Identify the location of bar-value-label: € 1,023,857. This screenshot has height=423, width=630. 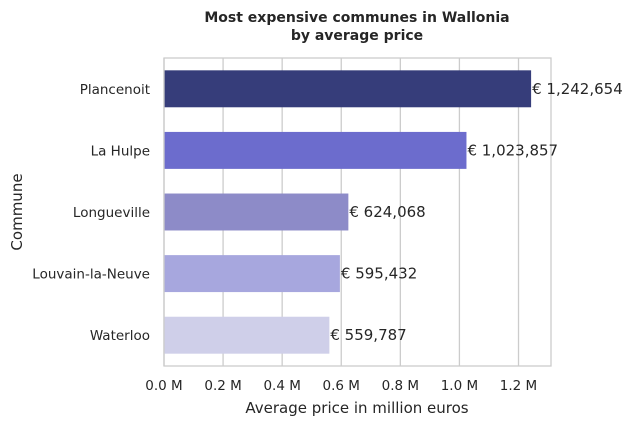
(512, 150).